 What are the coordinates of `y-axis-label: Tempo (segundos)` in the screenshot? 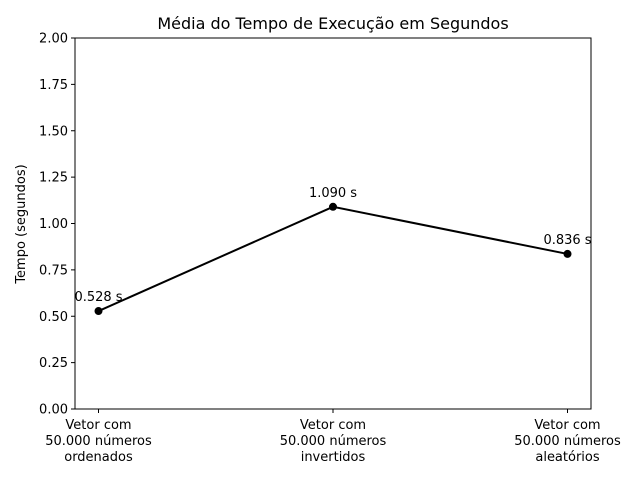 It's located at (21, 224).